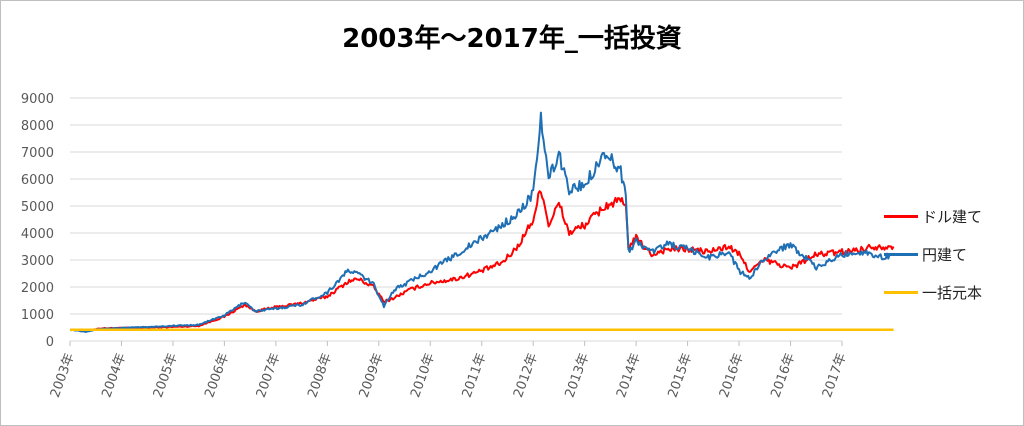 This screenshot has height=426, width=1024. What do you see at coordinates (372, 375) in the screenshot?
I see `x-tick-label: 2009年` at bounding box center [372, 375].